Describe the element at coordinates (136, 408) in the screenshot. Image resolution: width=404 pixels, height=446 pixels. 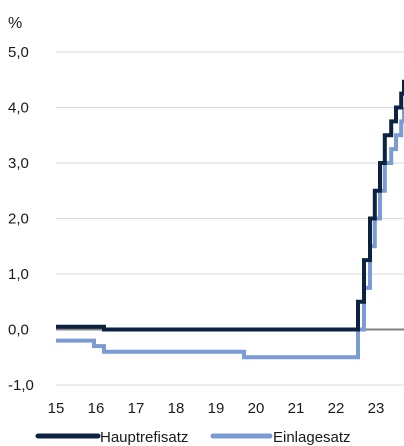
I see `x-tick-label: 17` at that location.